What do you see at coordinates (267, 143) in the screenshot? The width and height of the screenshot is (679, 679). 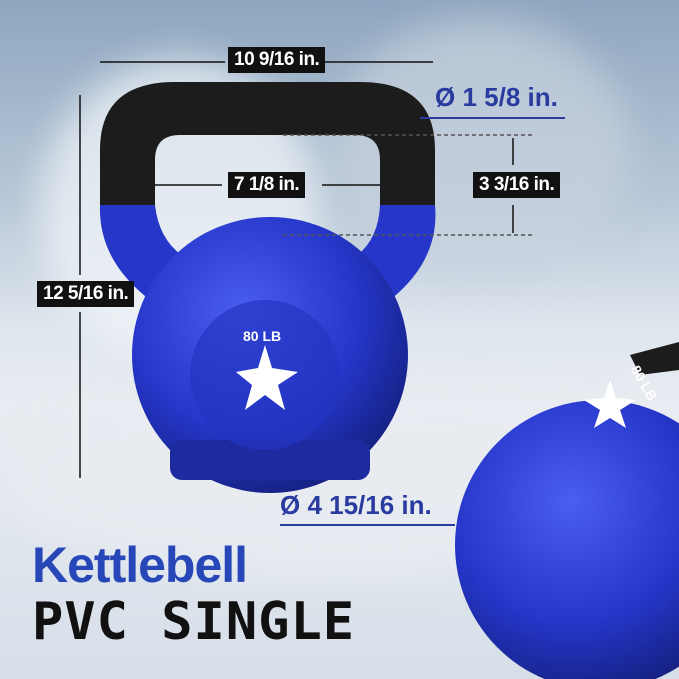 I see `kettlebell-handle` at bounding box center [267, 143].